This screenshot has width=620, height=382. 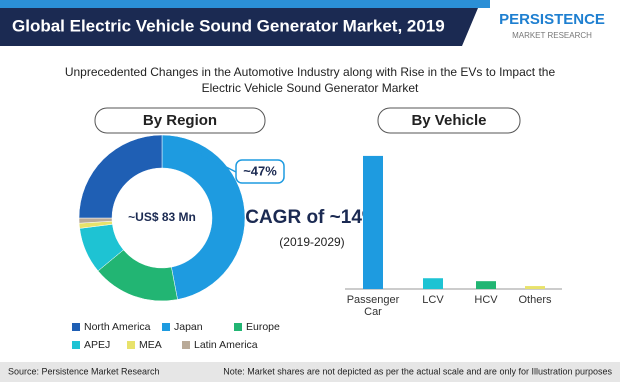 I want to click on vehicle-title: By Vehicle, so click(x=448, y=120).